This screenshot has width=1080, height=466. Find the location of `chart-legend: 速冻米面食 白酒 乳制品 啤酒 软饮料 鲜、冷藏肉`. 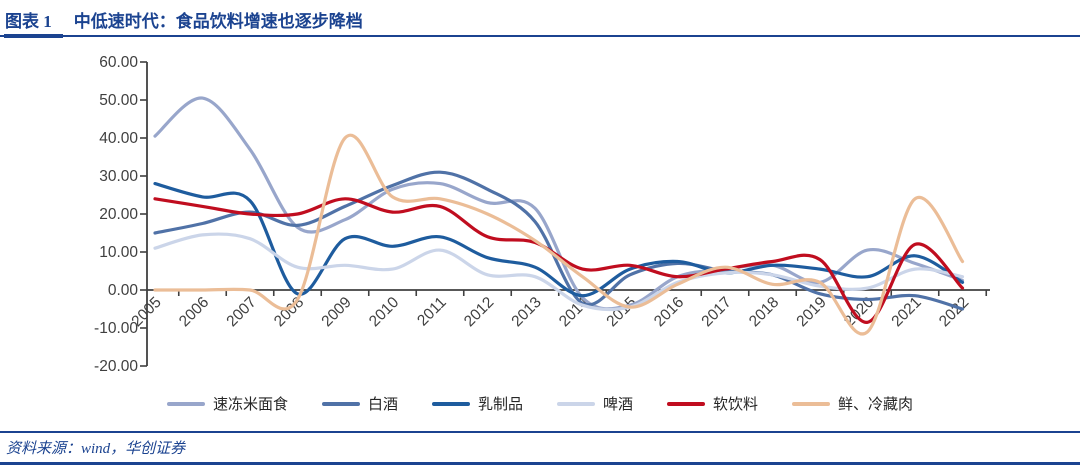

chart-legend: 速冻米面食 白酒 乳制品 啤酒 软饮料 鲜、冷藏肉 is located at coordinates (540, 403).